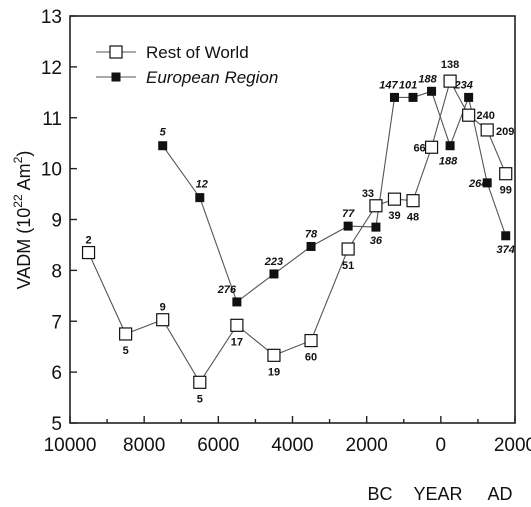  Describe the element at coordinates (348, 214) in the screenshot. I see `european-region-data-label: 77` at that location.